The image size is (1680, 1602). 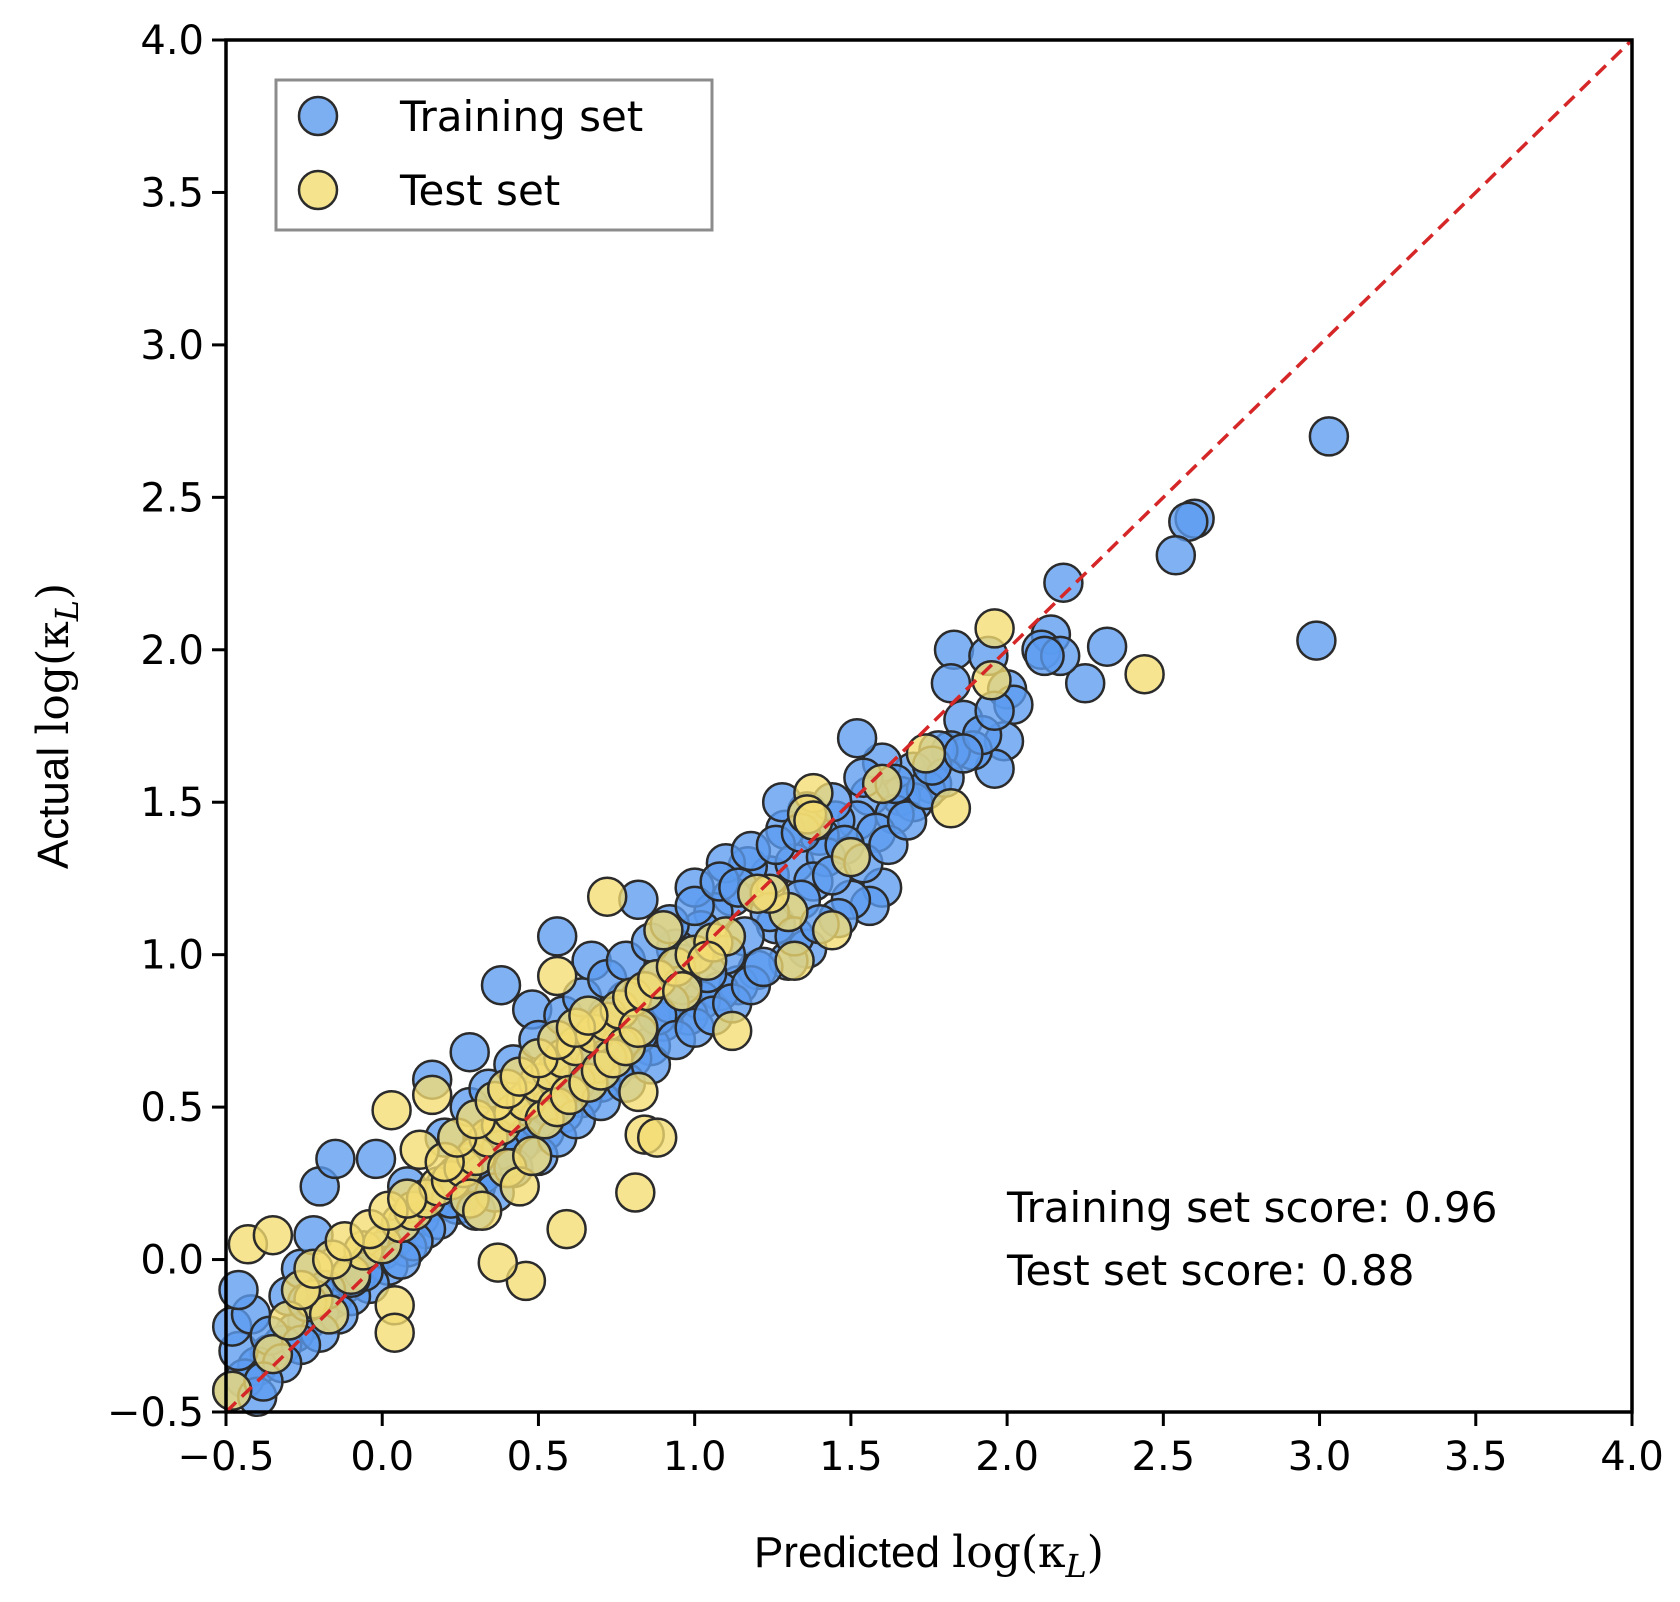 I want to click on y-tick-label: 0.0, so click(x=172, y=1261).